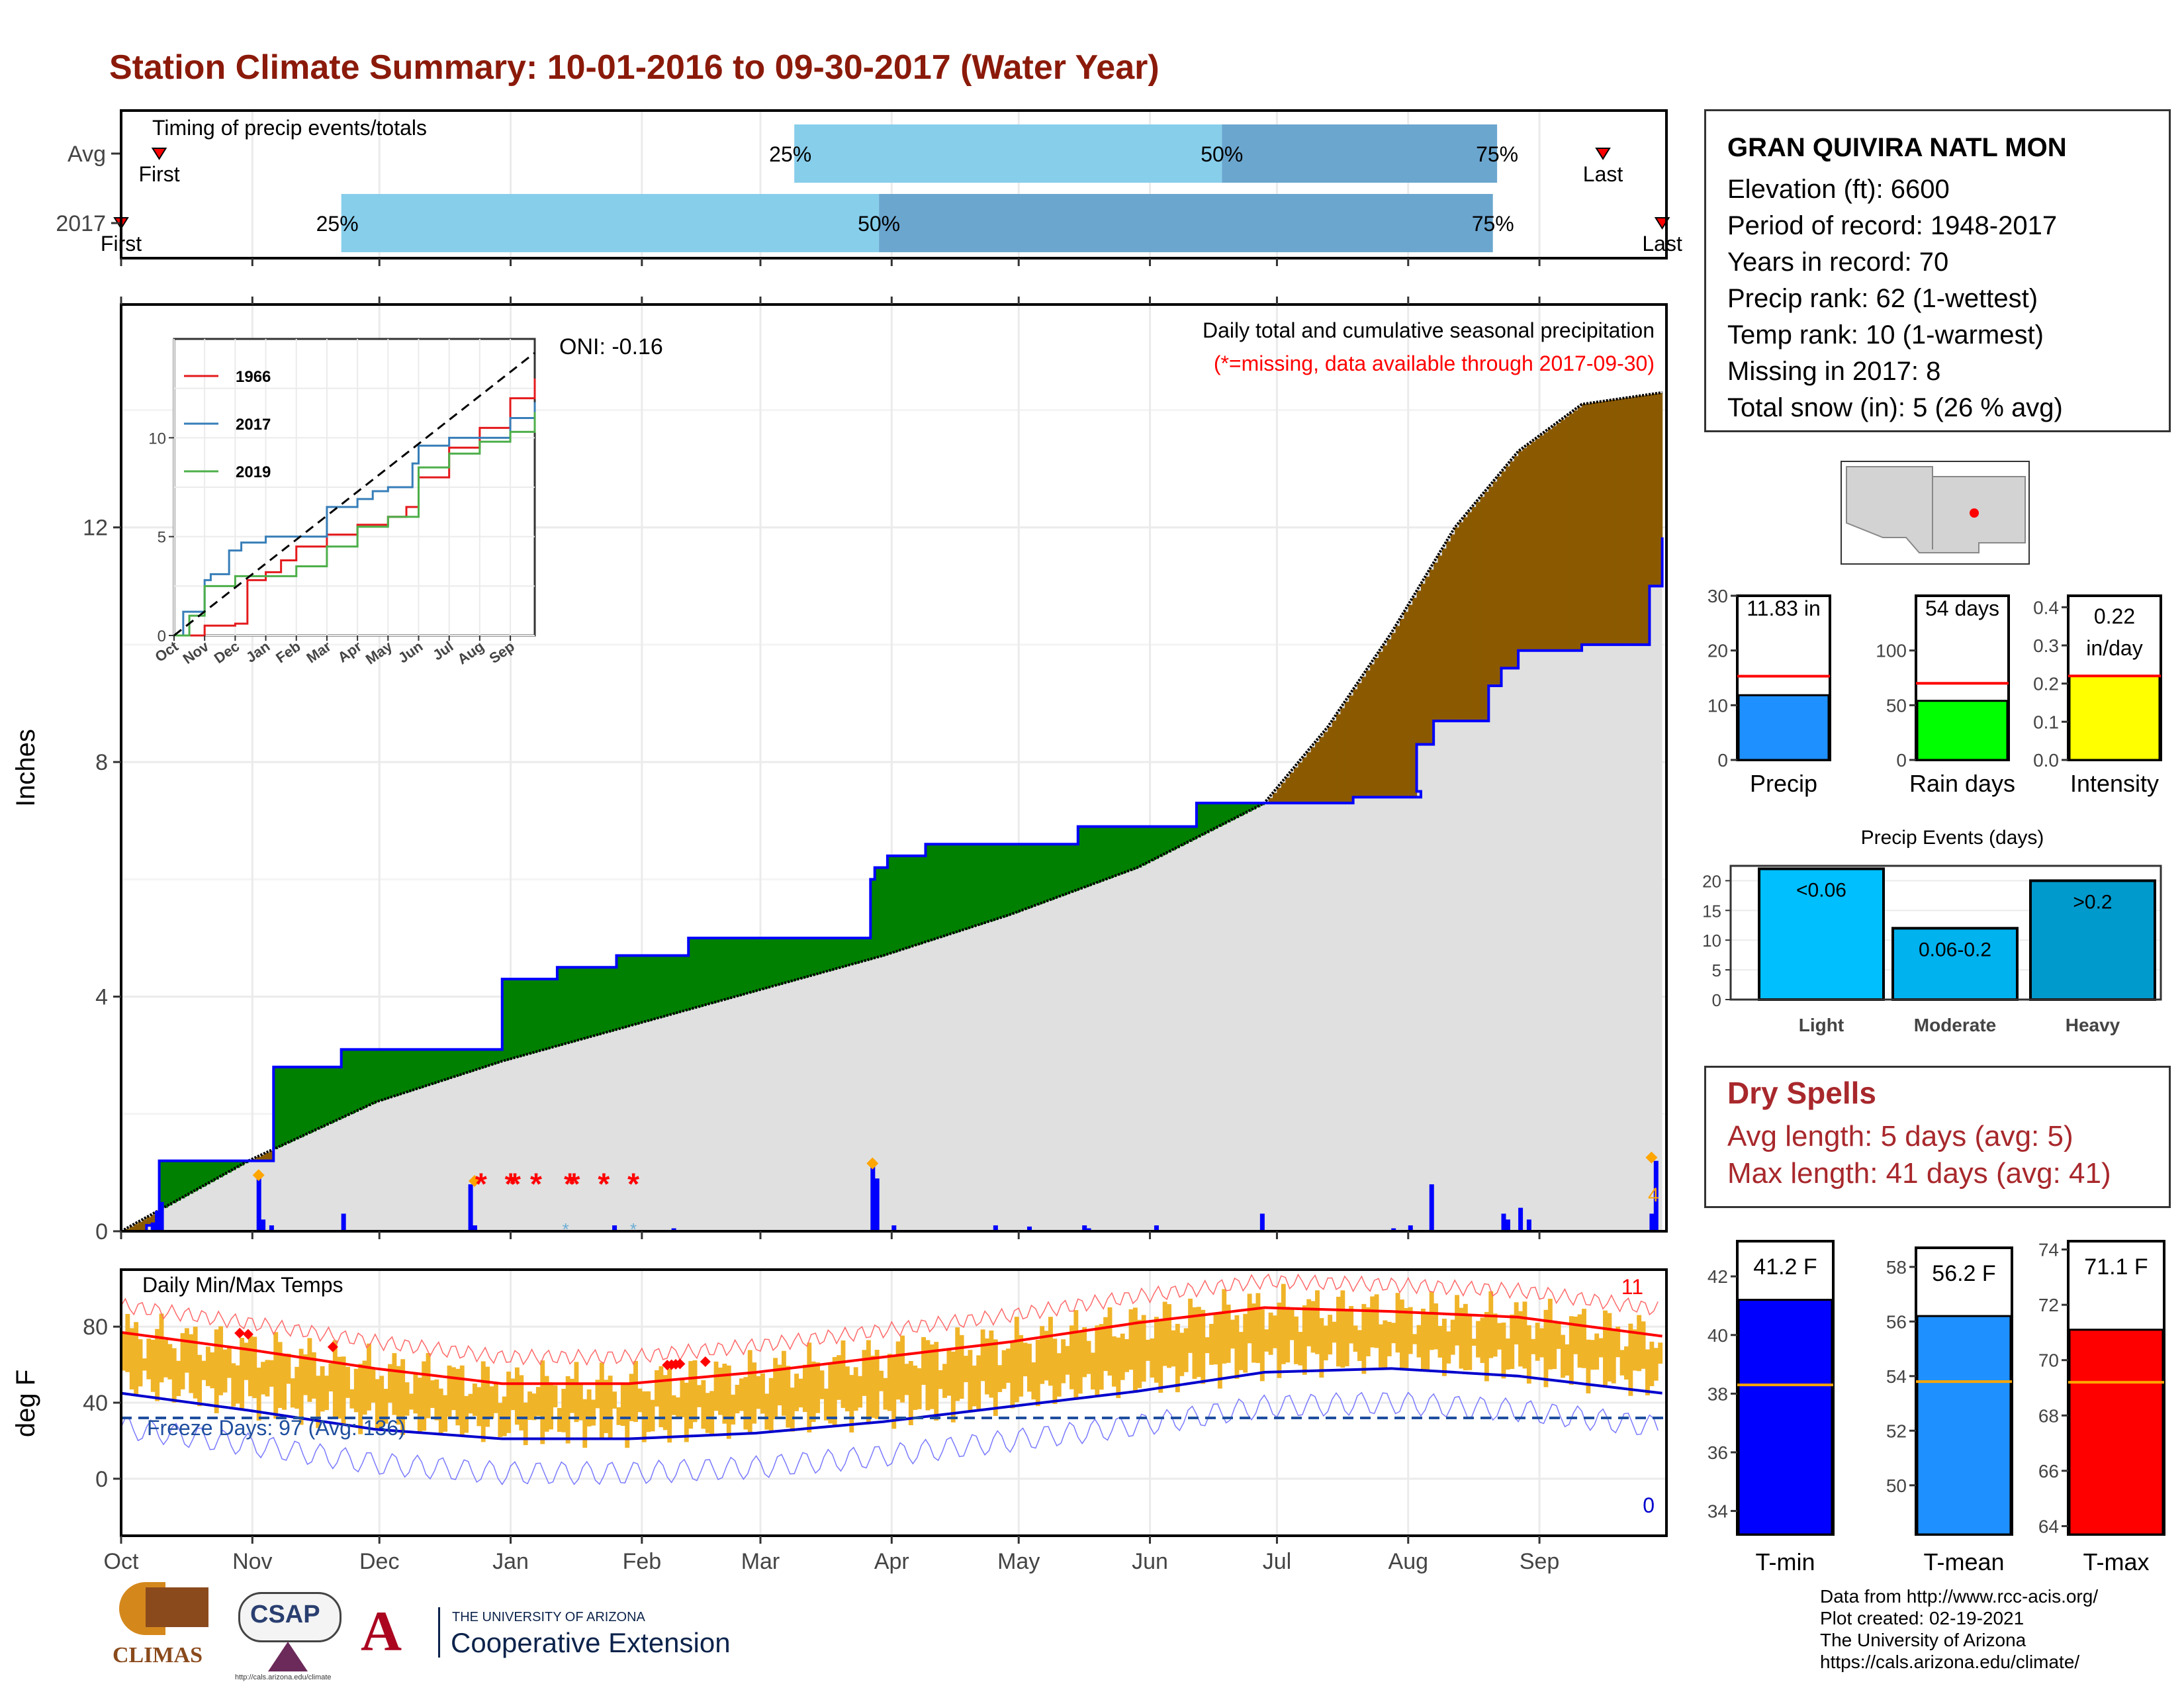 The width and height of the screenshot is (2184, 1688). What do you see at coordinates (1821, 1025) in the screenshot?
I see `precip-events-category: Light` at bounding box center [1821, 1025].